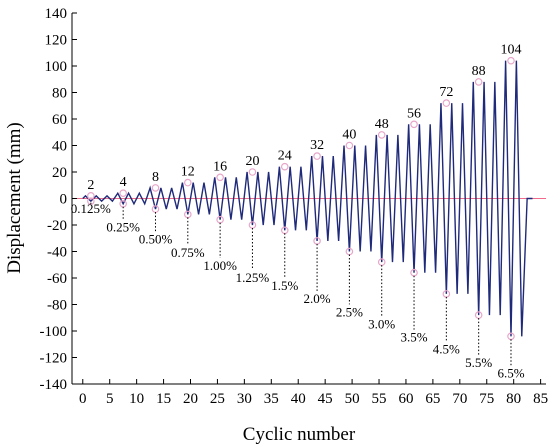 This screenshot has height=446, width=550. What do you see at coordinates (57, 253) in the screenshot?
I see `y-tick-label: -40` at bounding box center [57, 253].